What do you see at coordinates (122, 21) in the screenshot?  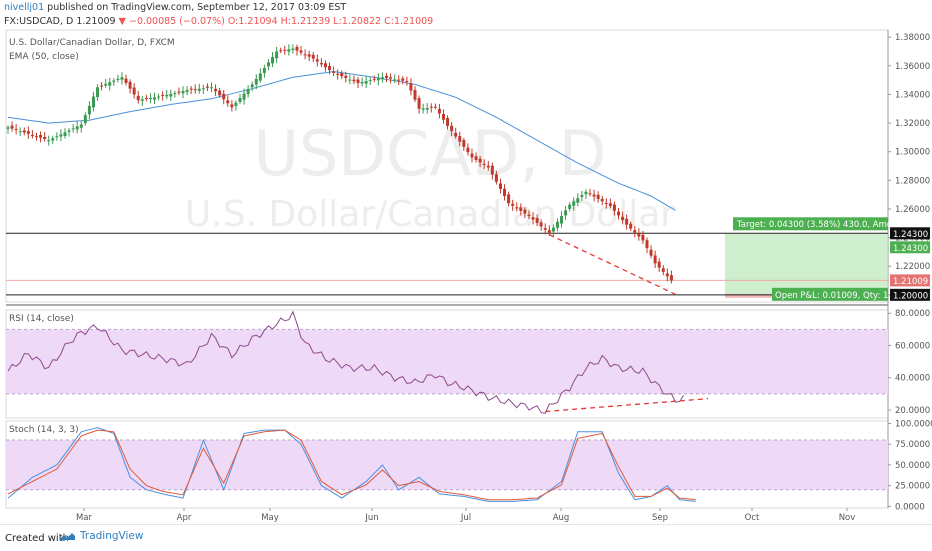 I see `down-arrow-icon: ▼` at bounding box center [122, 21].